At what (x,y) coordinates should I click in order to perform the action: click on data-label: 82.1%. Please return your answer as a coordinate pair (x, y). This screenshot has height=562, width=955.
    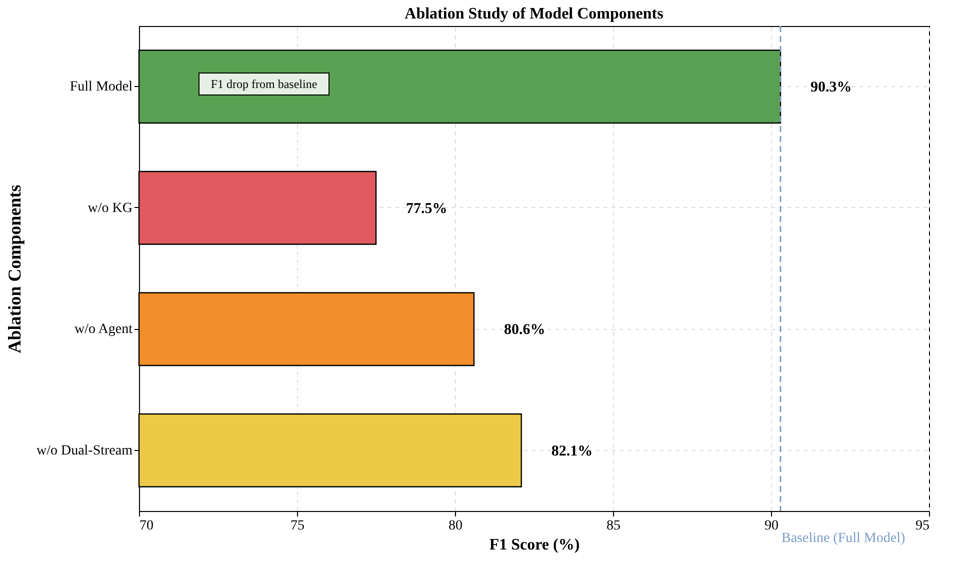
    Looking at the image, I should click on (572, 451).